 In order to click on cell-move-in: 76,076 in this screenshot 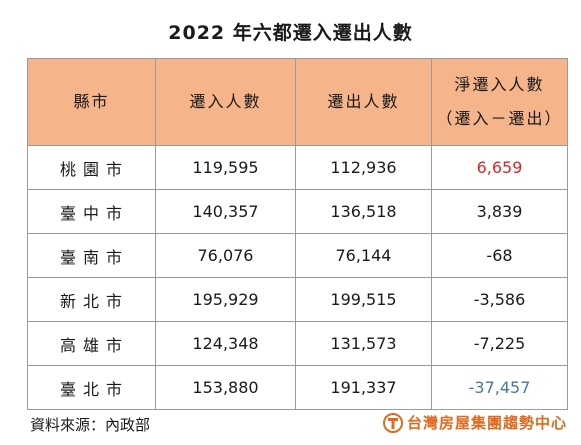, I will do `click(225, 255)`.